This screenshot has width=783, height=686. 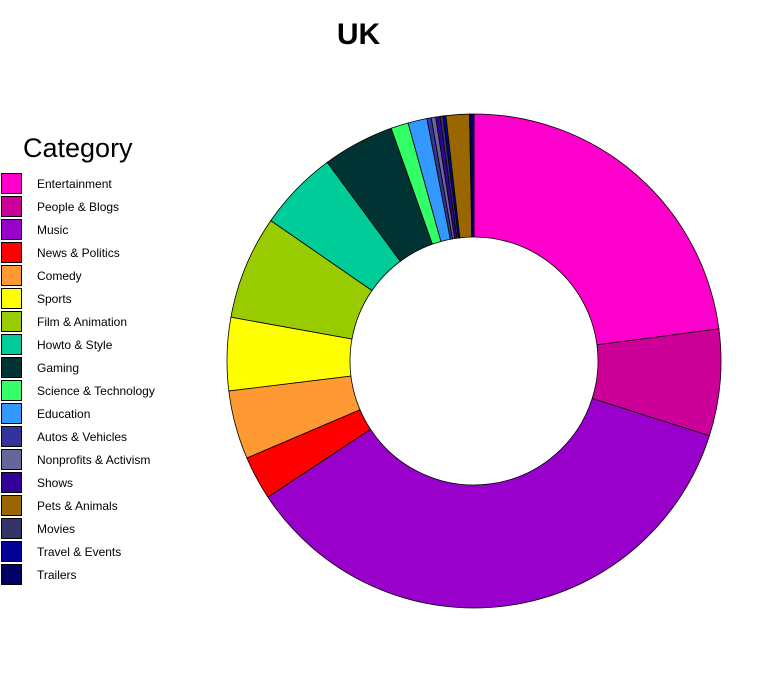 I want to click on legend-item: Education, so click(x=100, y=414).